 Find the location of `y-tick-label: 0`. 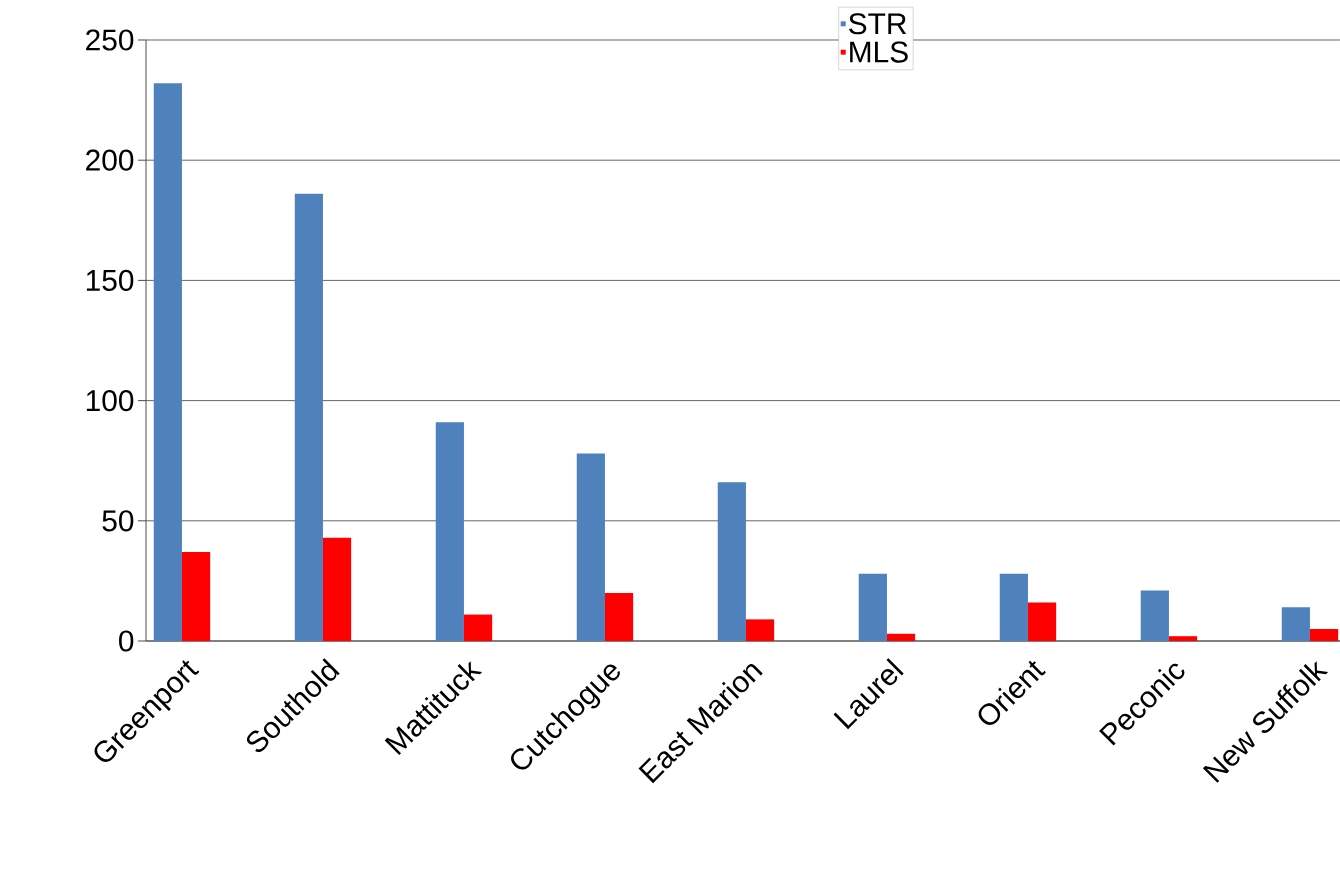

y-tick-label: 0 is located at coordinates (126, 641).